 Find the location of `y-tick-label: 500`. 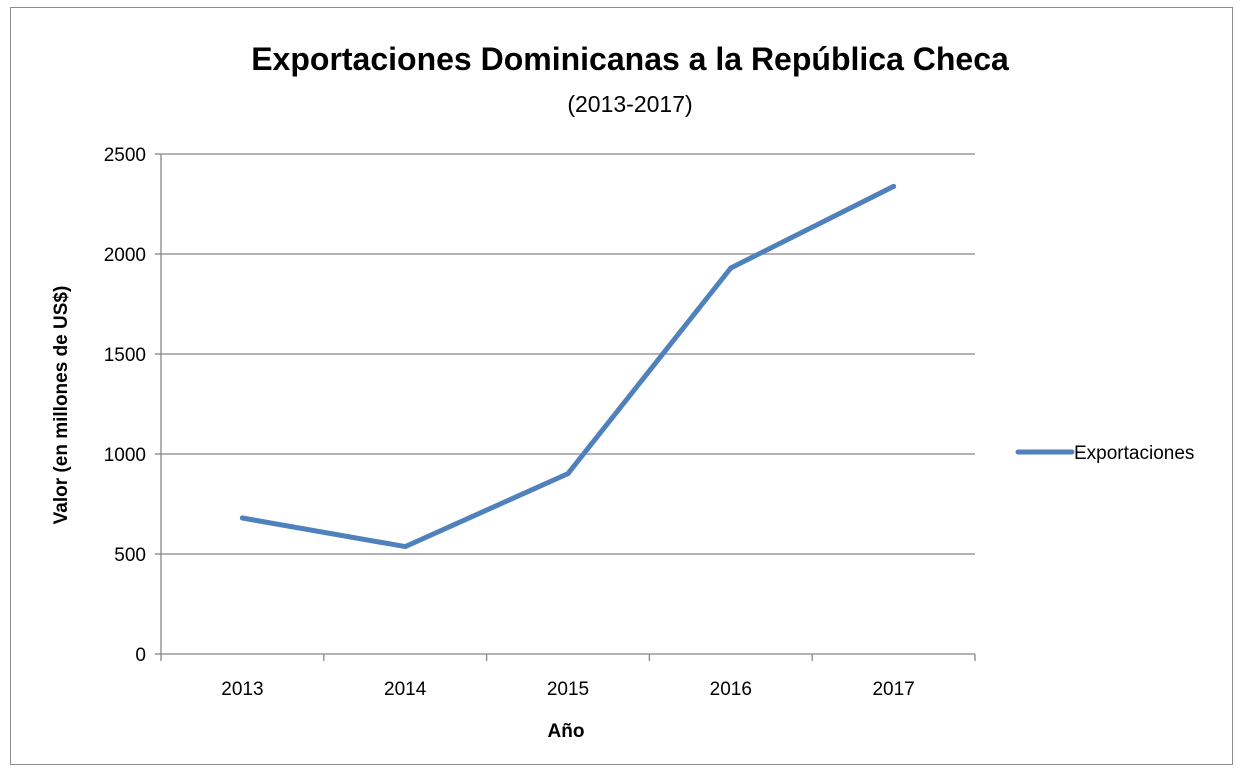

y-tick-label: 500 is located at coordinates (130, 555).